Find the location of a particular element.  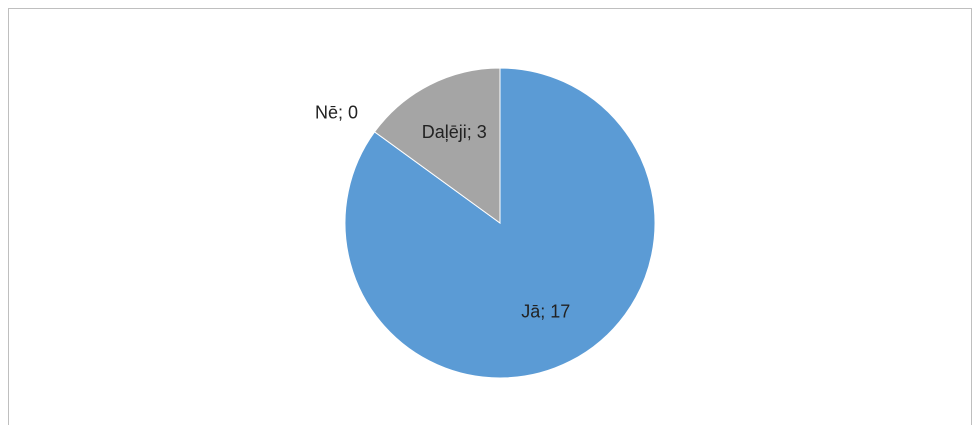

data-label: Nē; 0 is located at coordinates (336, 112).